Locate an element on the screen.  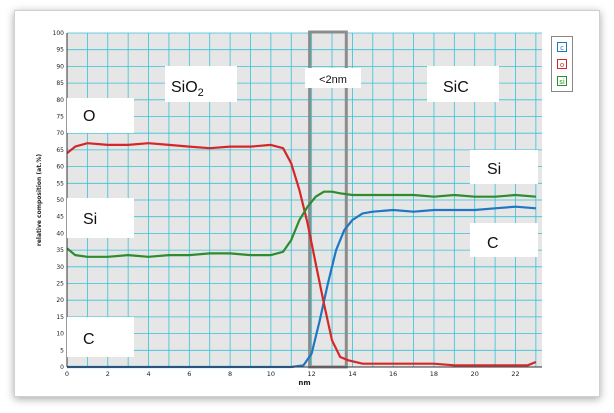
x-tick-label: 6 is located at coordinates (189, 374).